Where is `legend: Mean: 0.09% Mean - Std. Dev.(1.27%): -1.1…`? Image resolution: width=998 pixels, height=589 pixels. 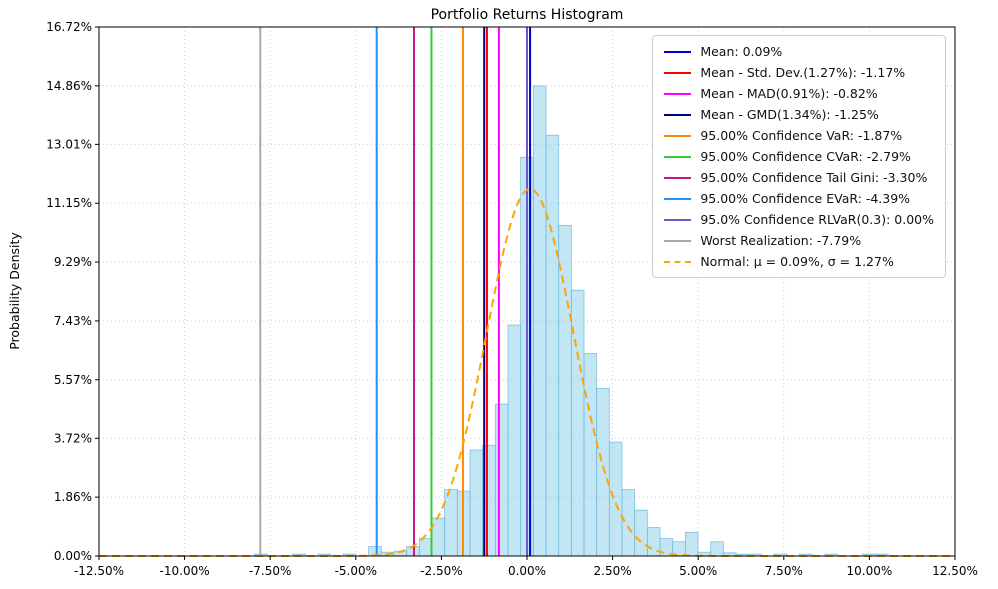
legend: Mean: 0.09% Mean - Std. Dev.(1.27%): -1.1… is located at coordinates (799, 156).